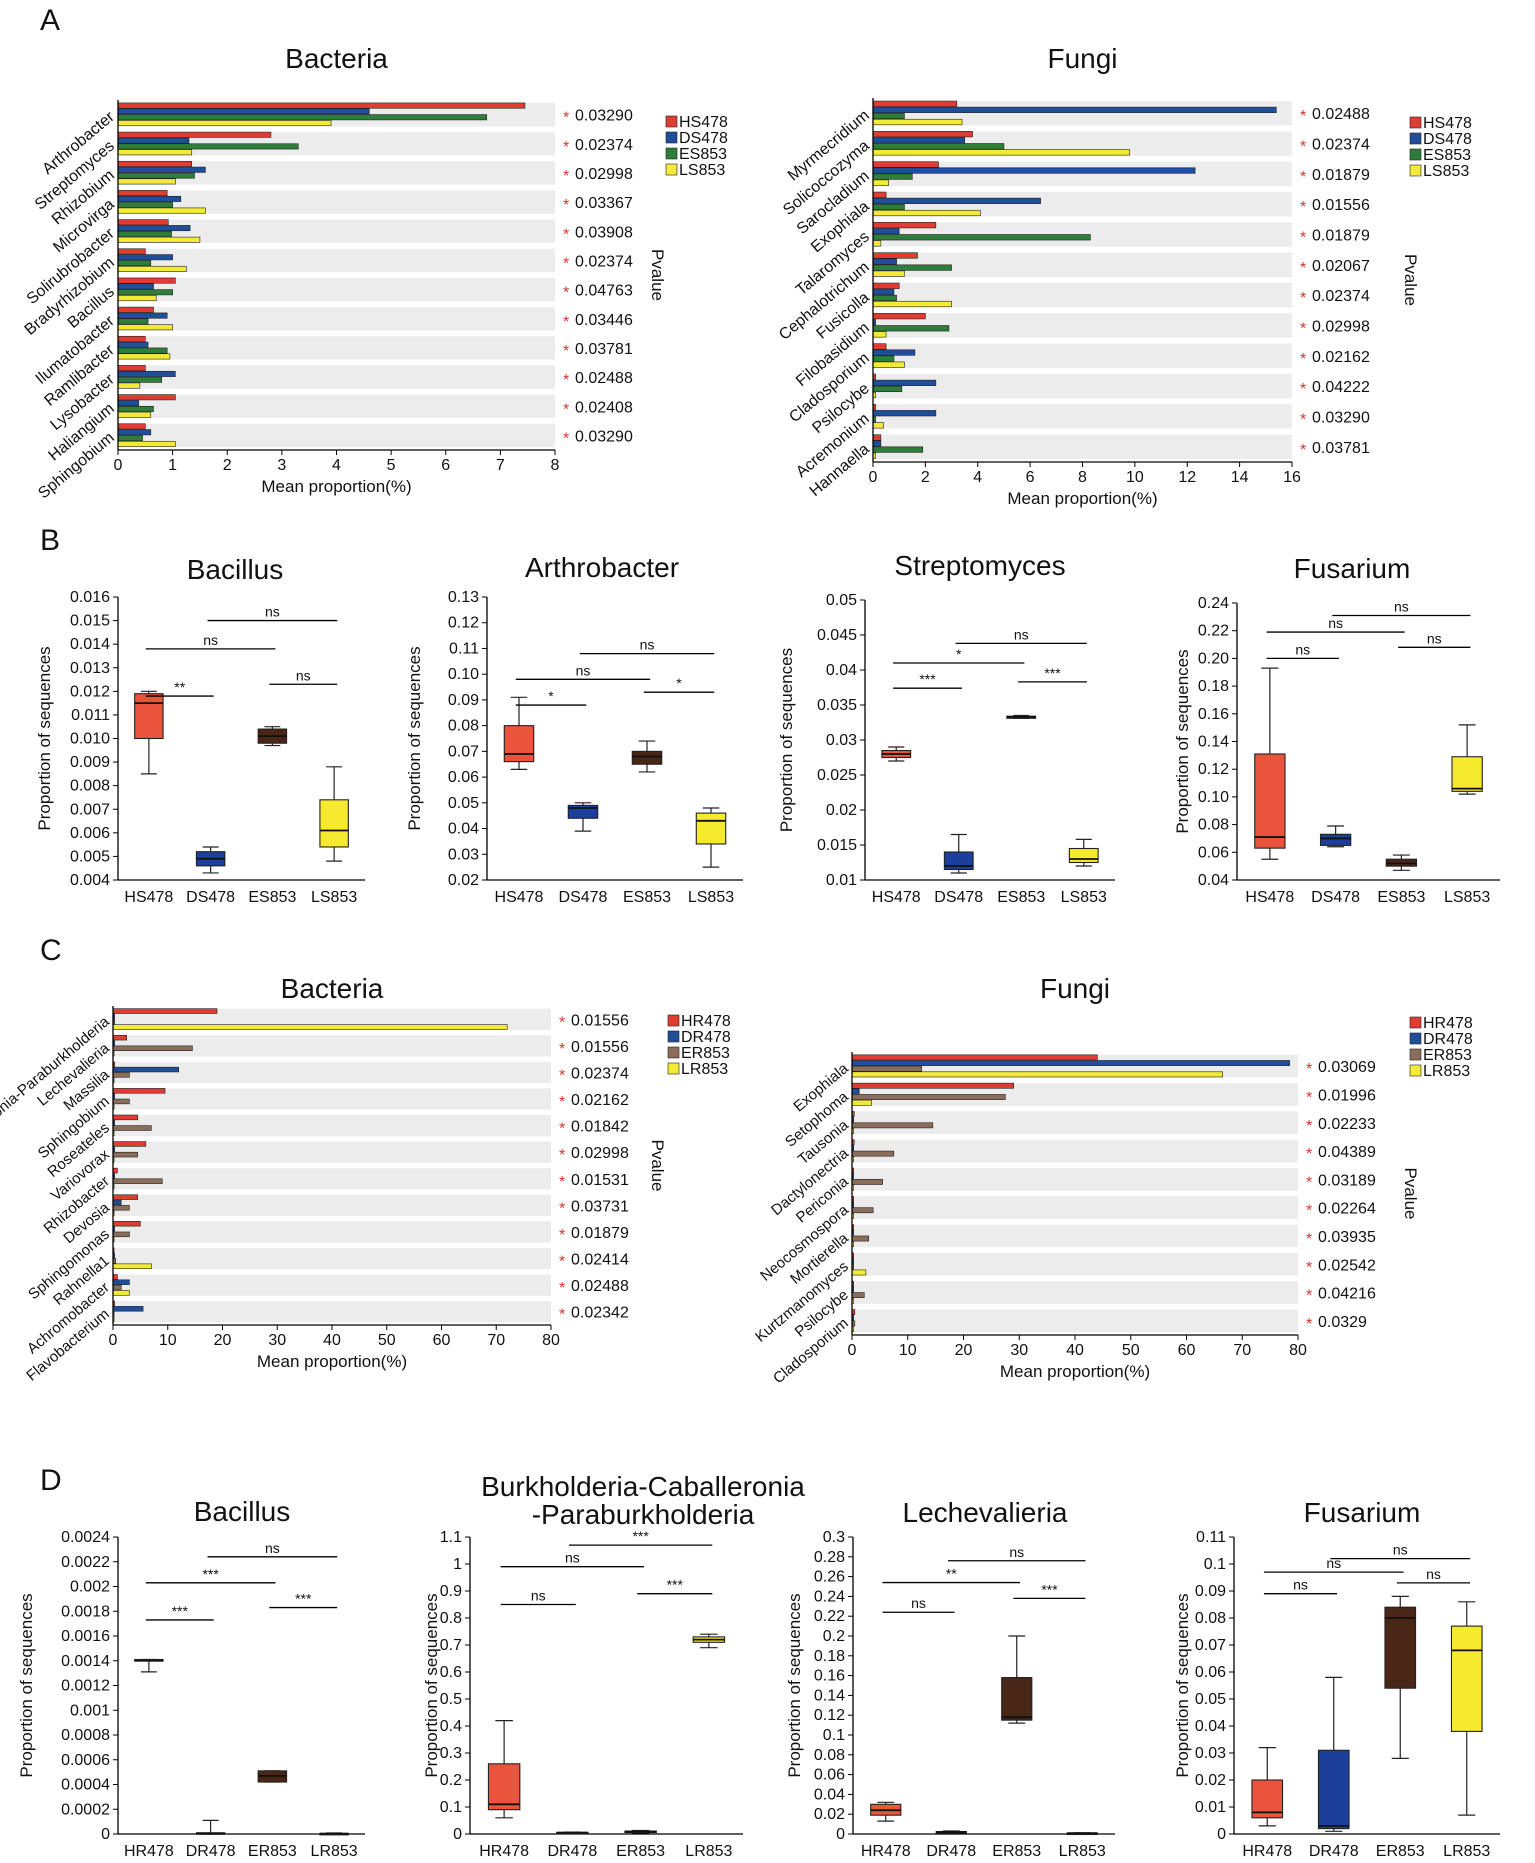 The width and height of the screenshot is (1535, 1863). What do you see at coordinates (451, 1645) in the screenshot?
I see `y-tick-label: 0.7` at bounding box center [451, 1645].